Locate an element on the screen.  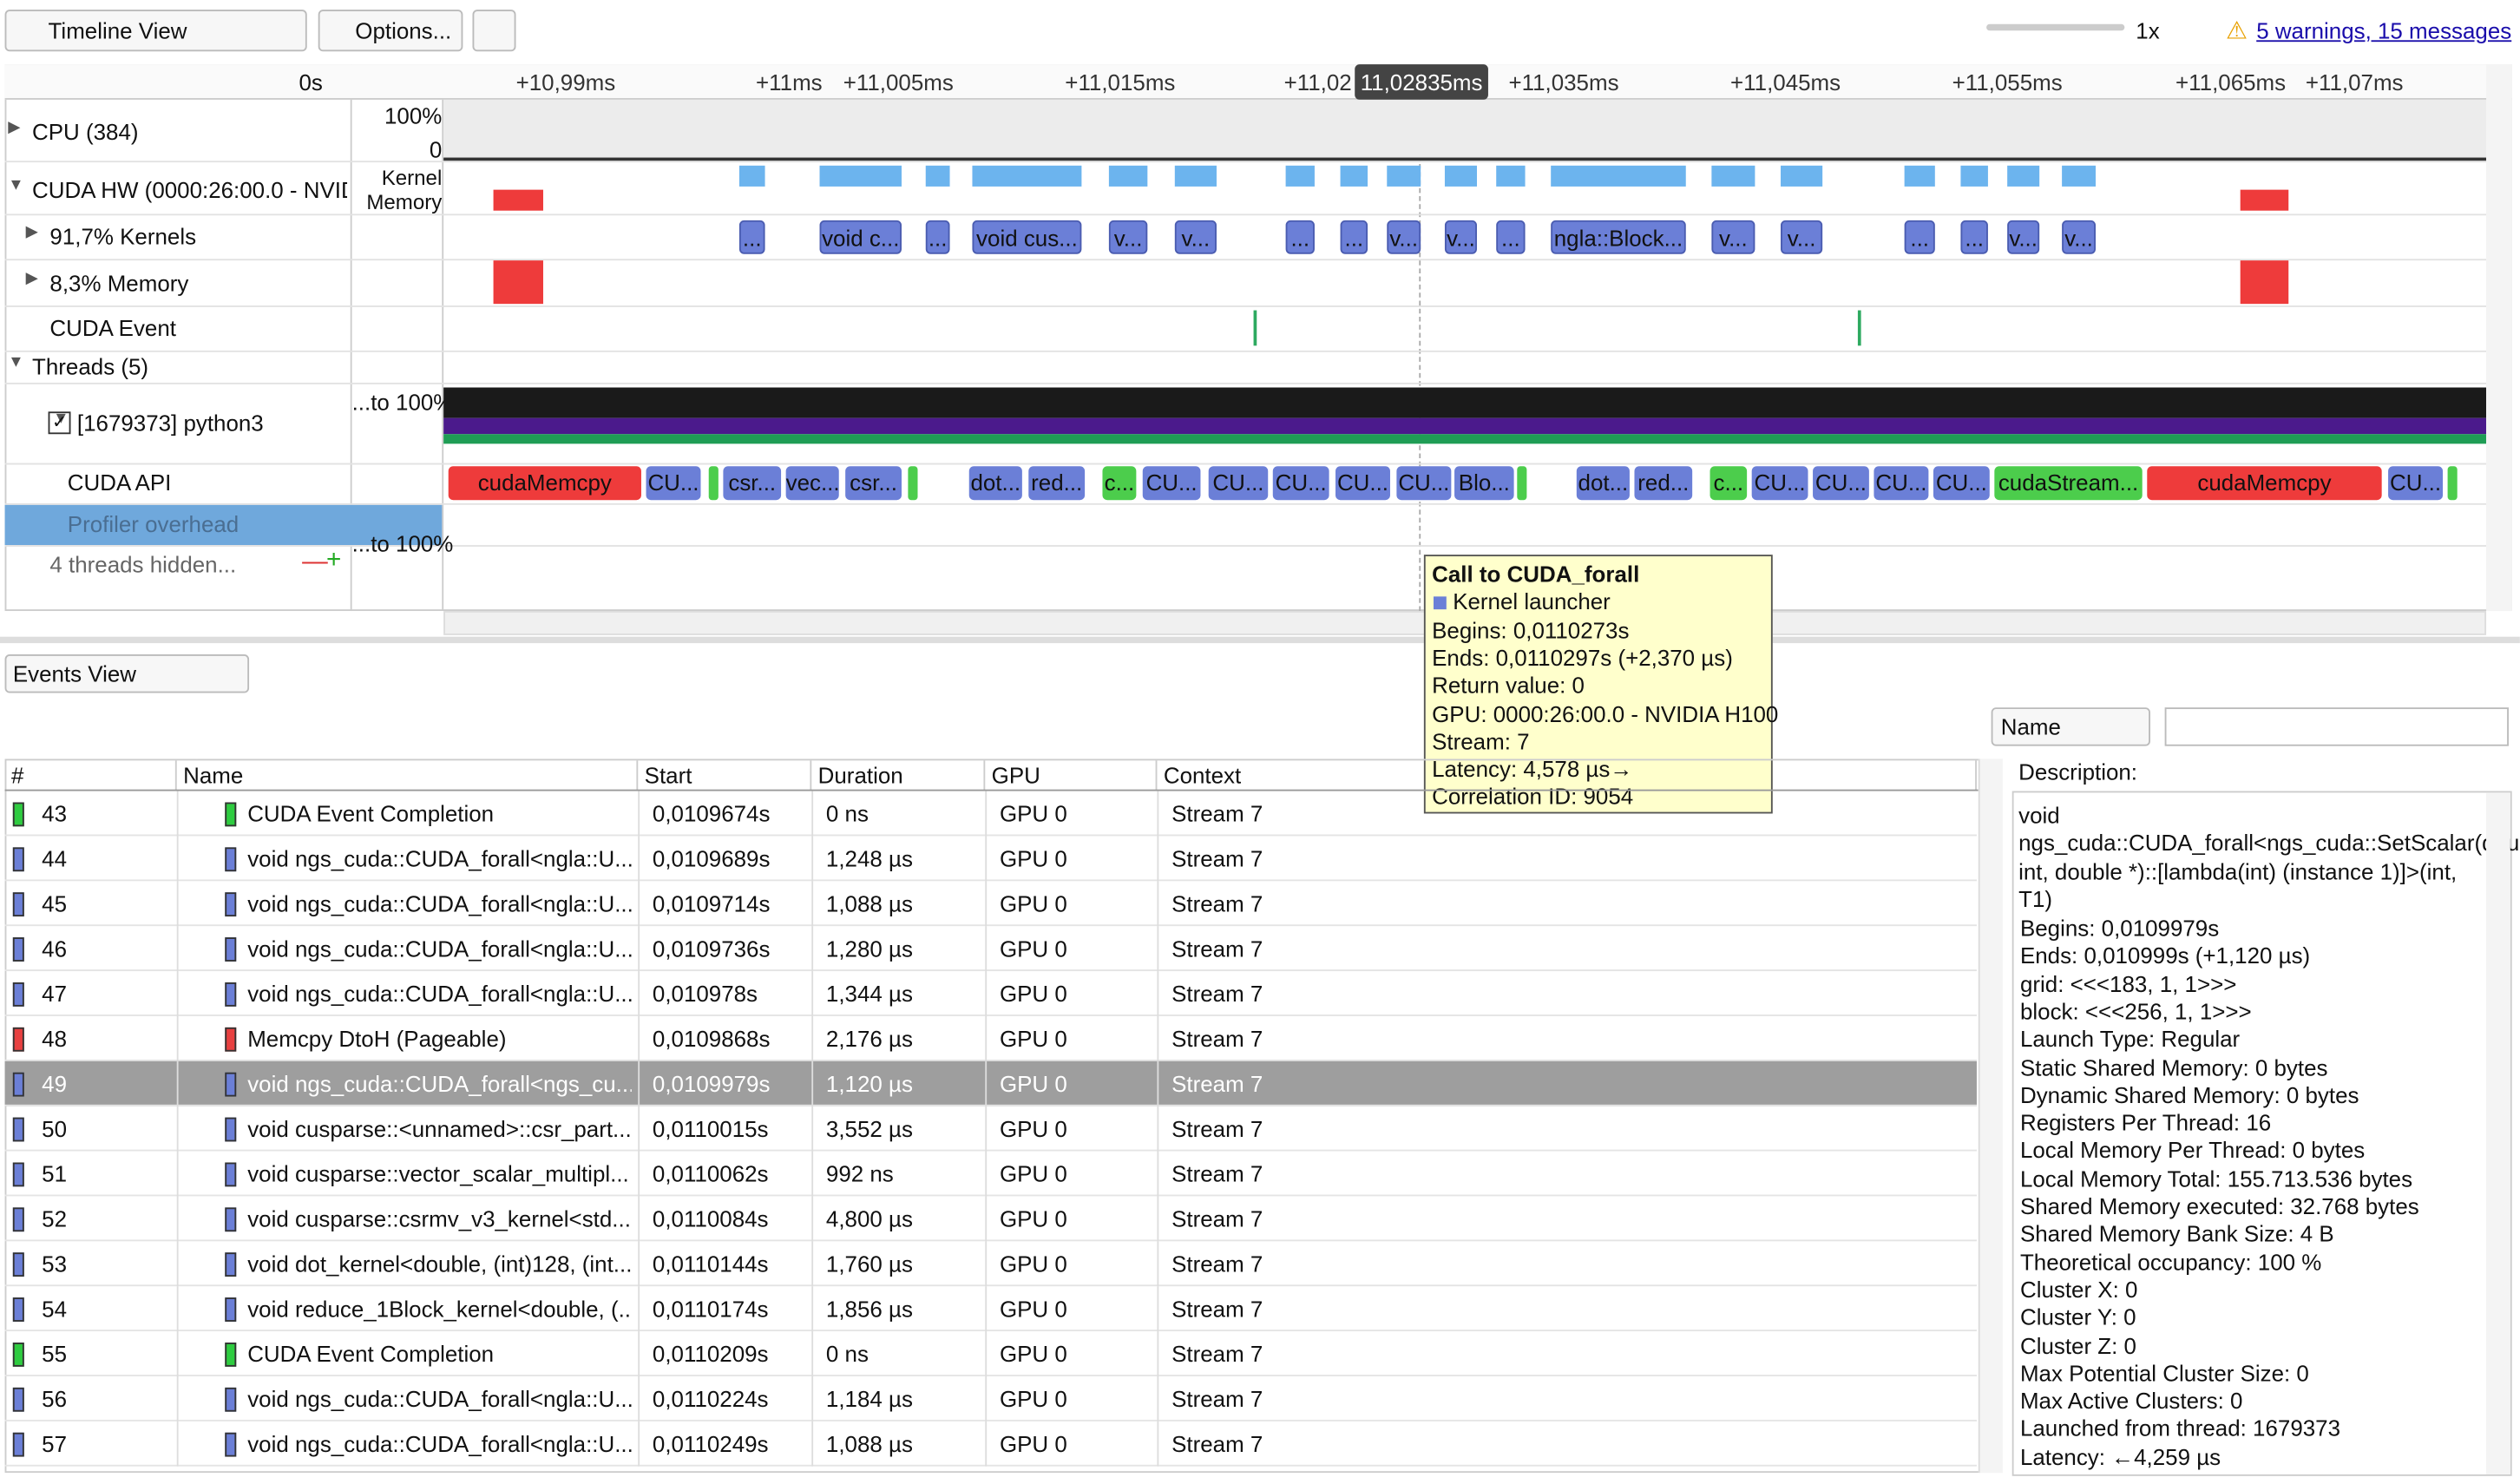
description-scrollbar is located at coordinates (2498, 1133).